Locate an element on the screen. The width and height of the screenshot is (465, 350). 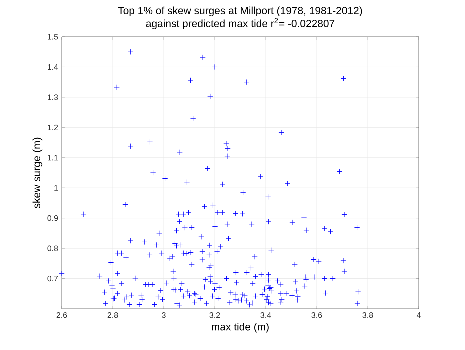
chart-subtitle: against predicted max tide r$^{2}$= -0.022807 is located at coordinates (240, 24).